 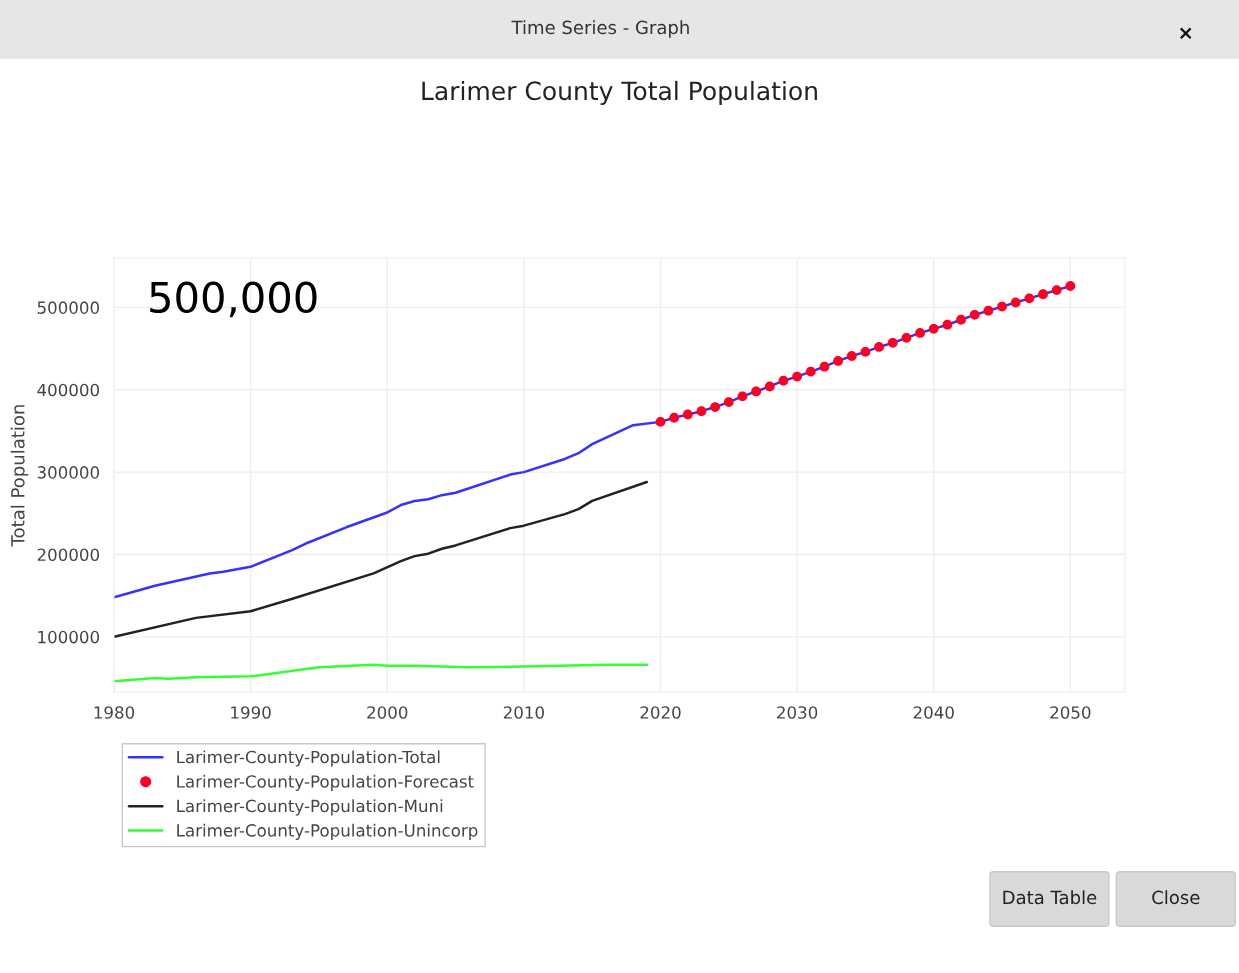 I want to click on legend-label: Larimer-County-Population-Unincorp, so click(x=327, y=831).